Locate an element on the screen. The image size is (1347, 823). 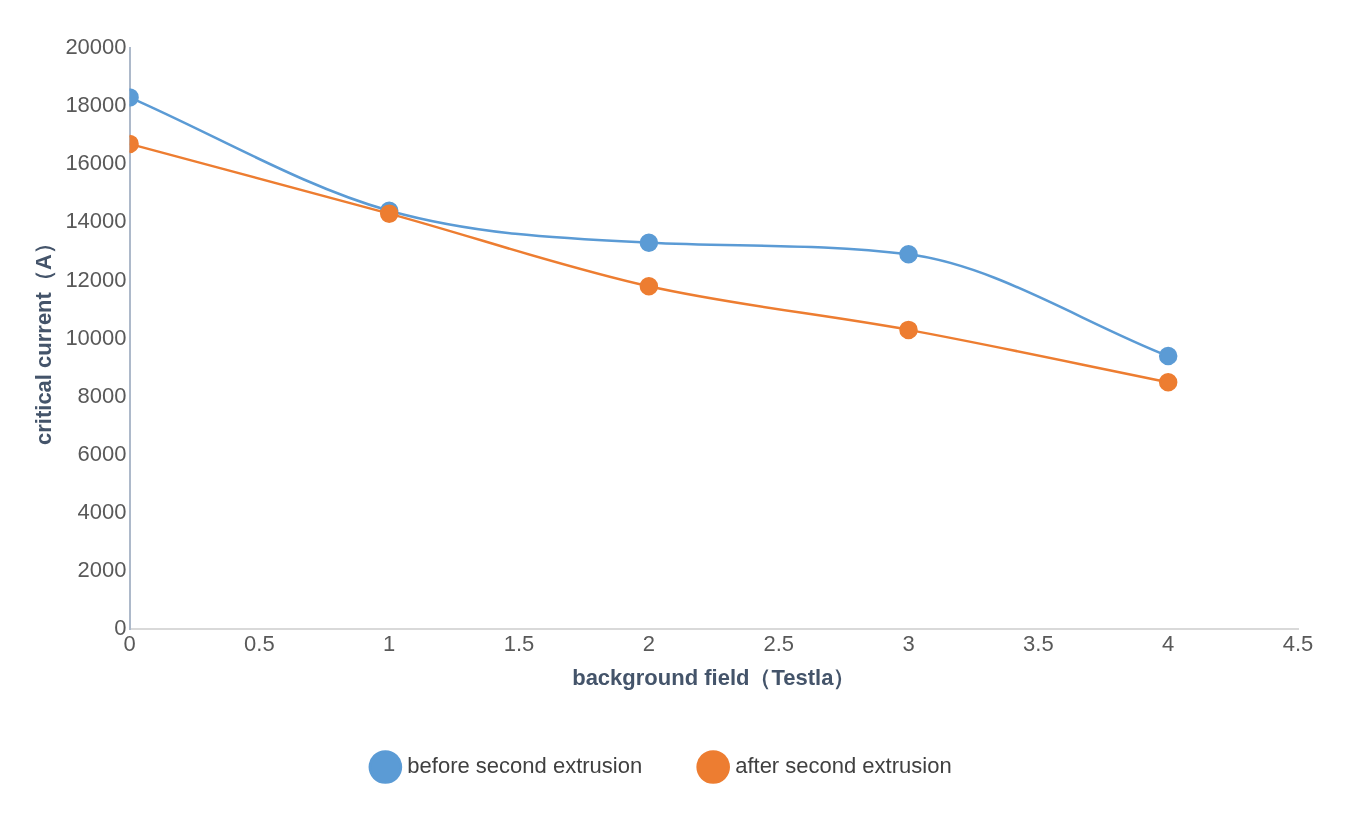
y-axis-title: critical current（A） is located at coordinates (44, 338).